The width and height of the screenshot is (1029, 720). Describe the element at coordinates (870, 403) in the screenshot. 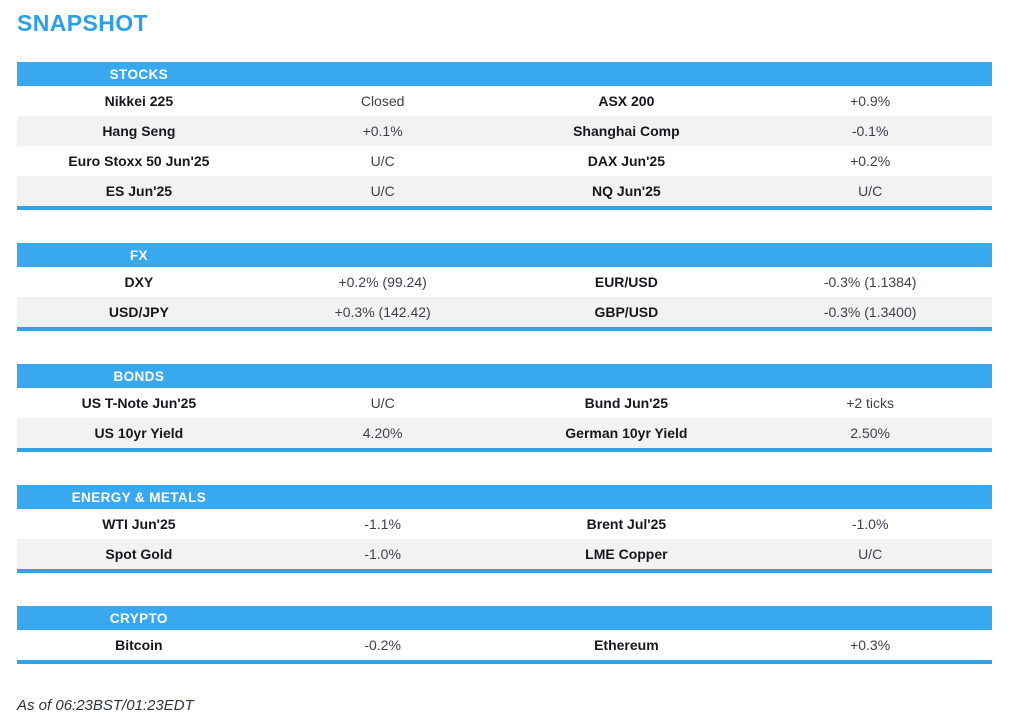

I see `instrument-value: +2 ticks` at that location.